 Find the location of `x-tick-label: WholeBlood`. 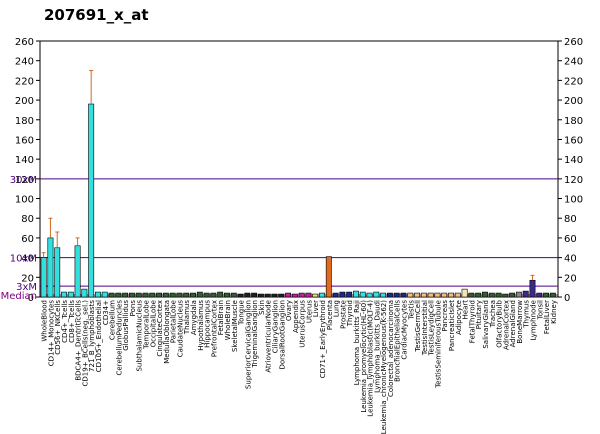

x-tick-label: WholeBlood is located at coordinates (45, 321).